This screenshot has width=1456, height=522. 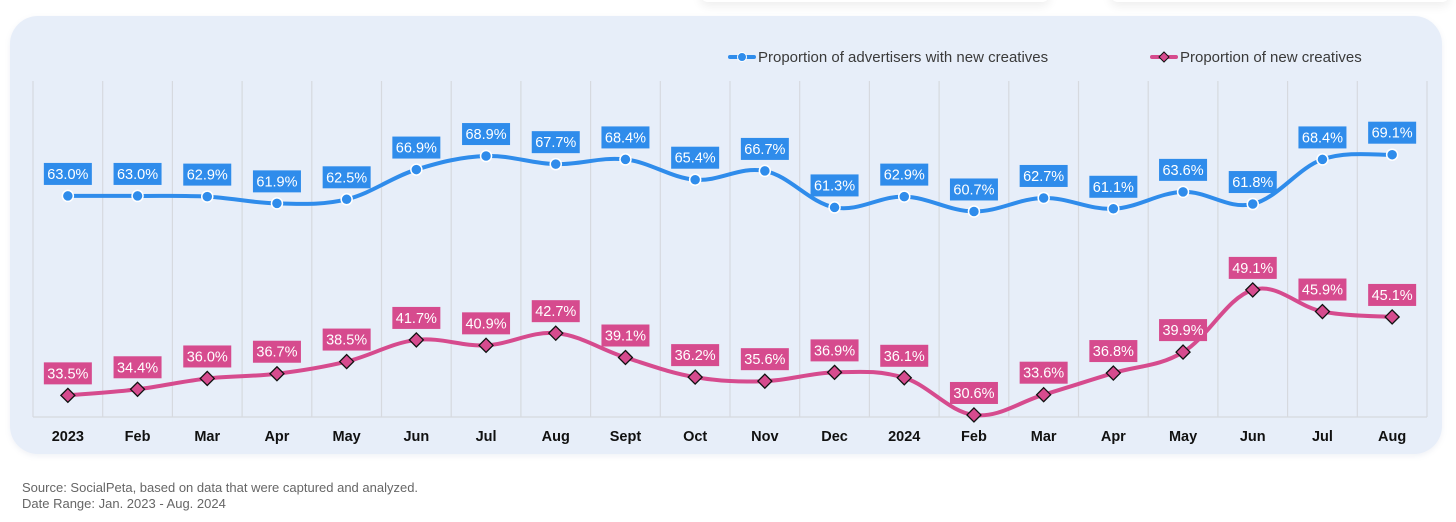 What do you see at coordinates (1164, 57) in the screenshot?
I see `legend-diamond-line-icon` at bounding box center [1164, 57].